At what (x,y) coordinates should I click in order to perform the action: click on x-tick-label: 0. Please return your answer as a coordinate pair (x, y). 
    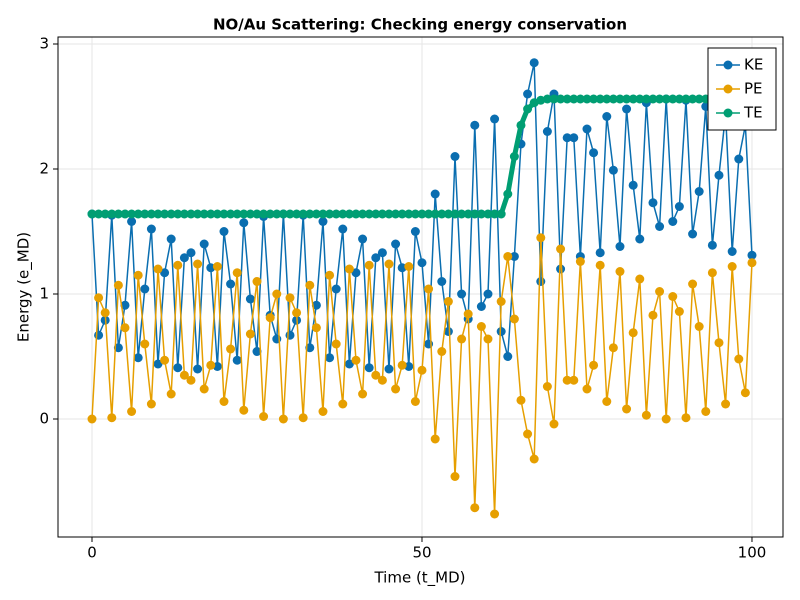
    Looking at the image, I should click on (92, 553).